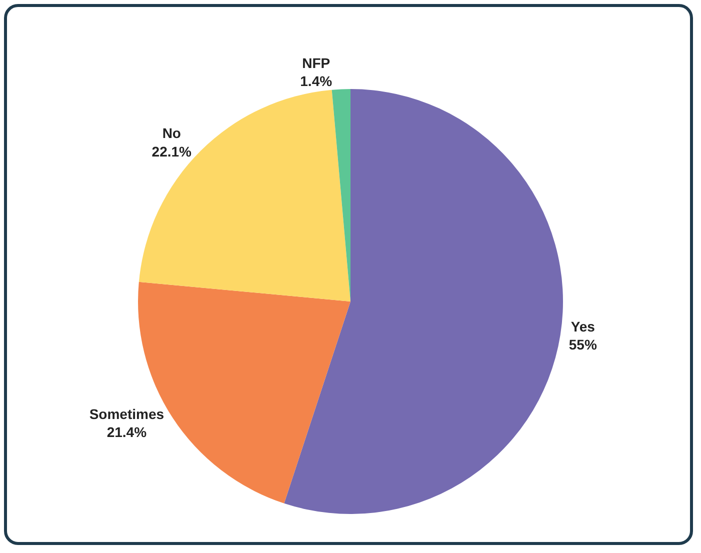  Describe the element at coordinates (583, 344) in the screenshot. I see `data-label: 55%` at that location.